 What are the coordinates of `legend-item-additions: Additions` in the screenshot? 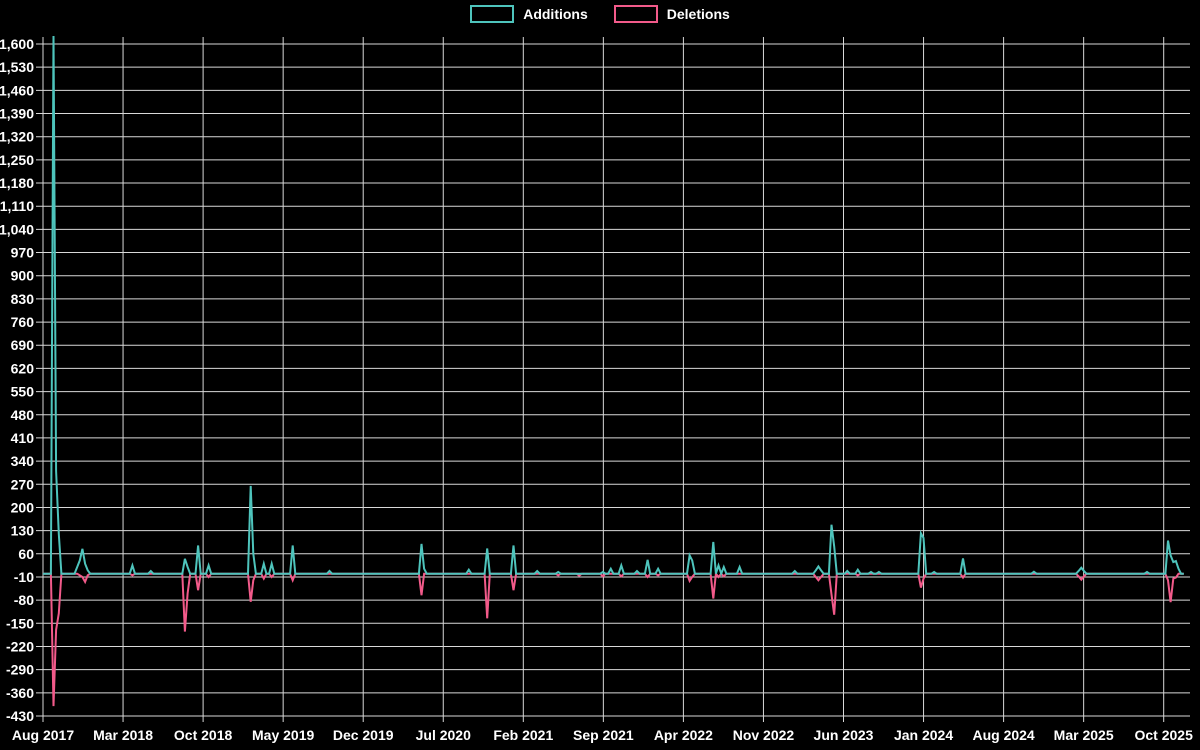 It's located at (529, 14).